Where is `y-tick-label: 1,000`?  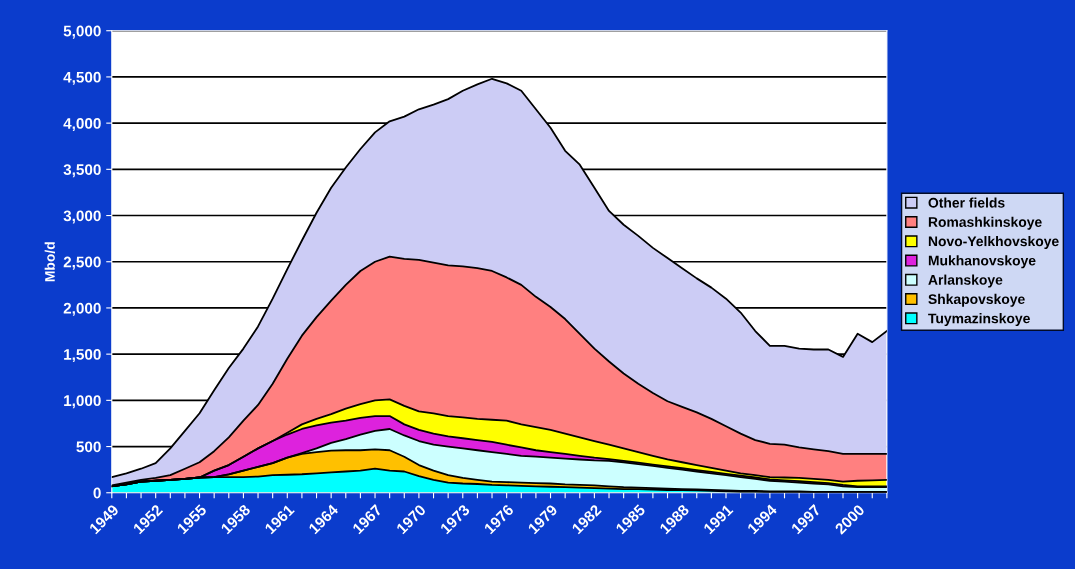 y-tick-label: 1,000 is located at coordinates (82, 402).